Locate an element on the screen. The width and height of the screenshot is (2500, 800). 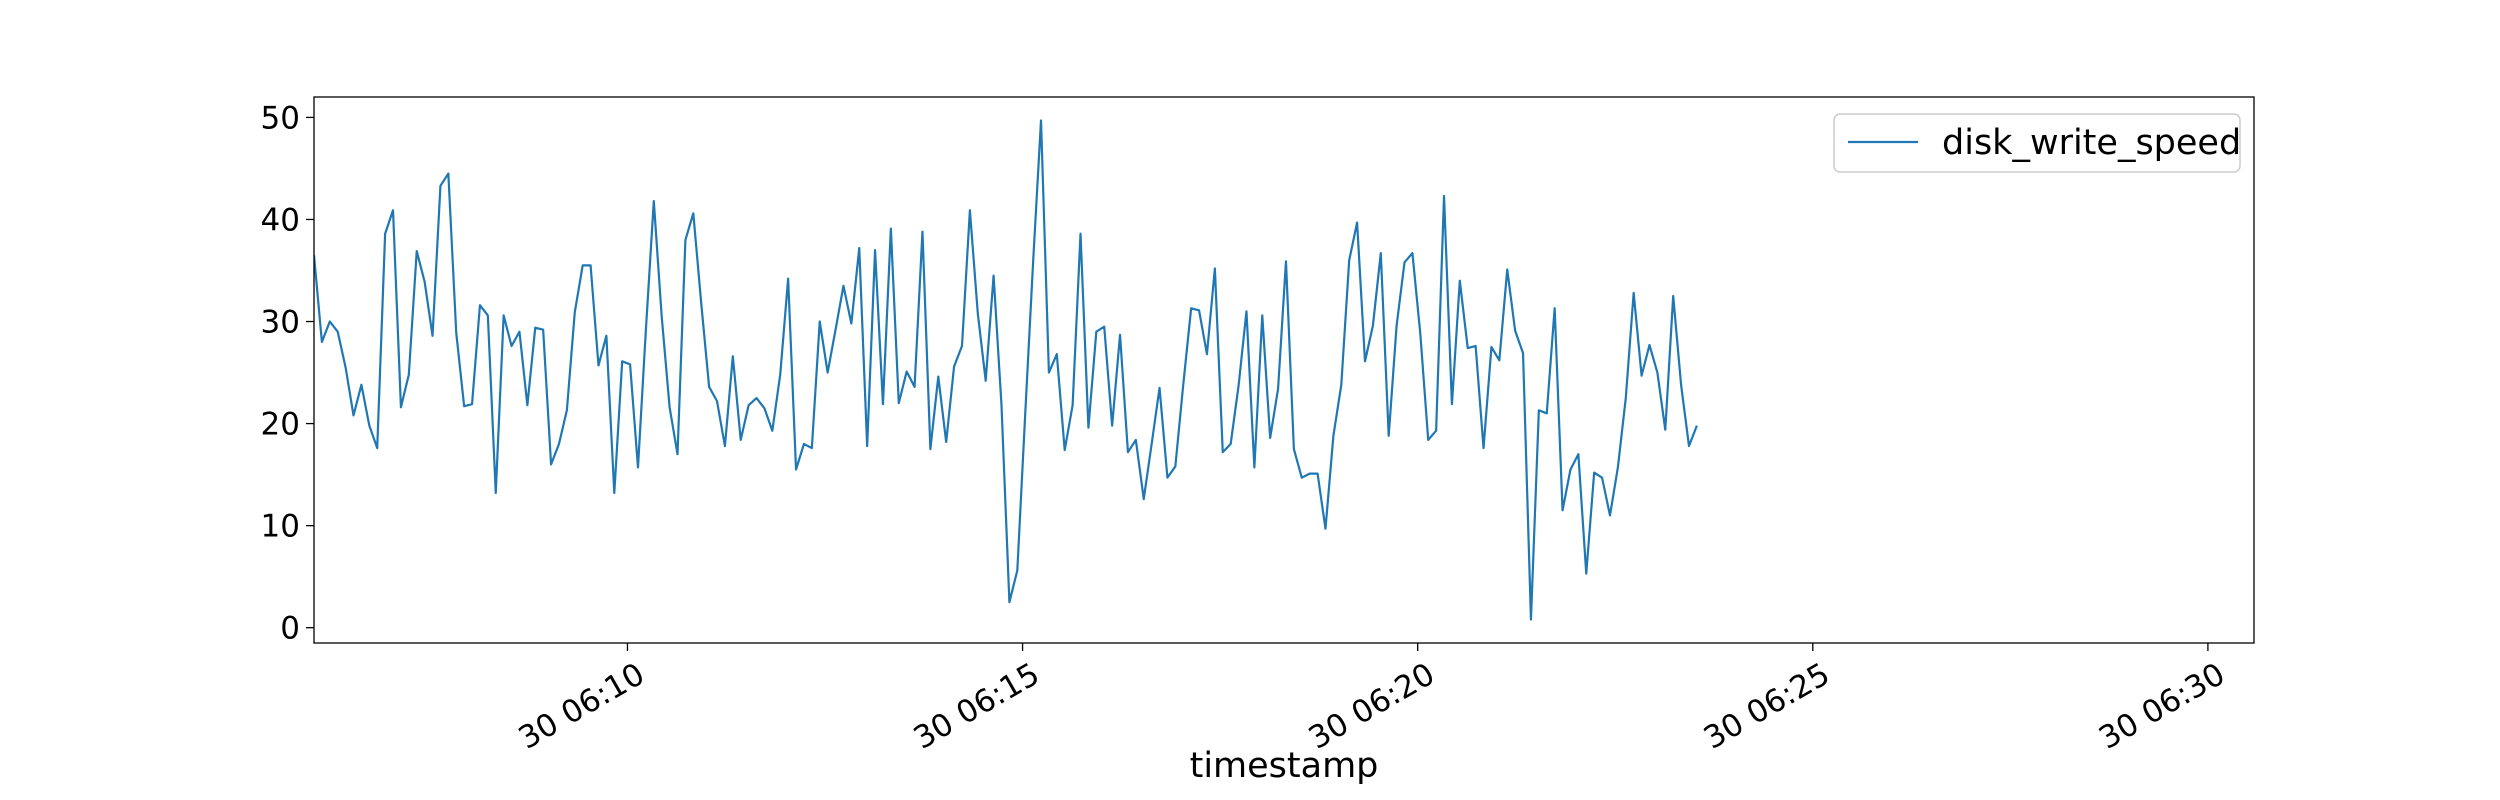
y-tick-label: 0 is located at coordinates (290, 629).